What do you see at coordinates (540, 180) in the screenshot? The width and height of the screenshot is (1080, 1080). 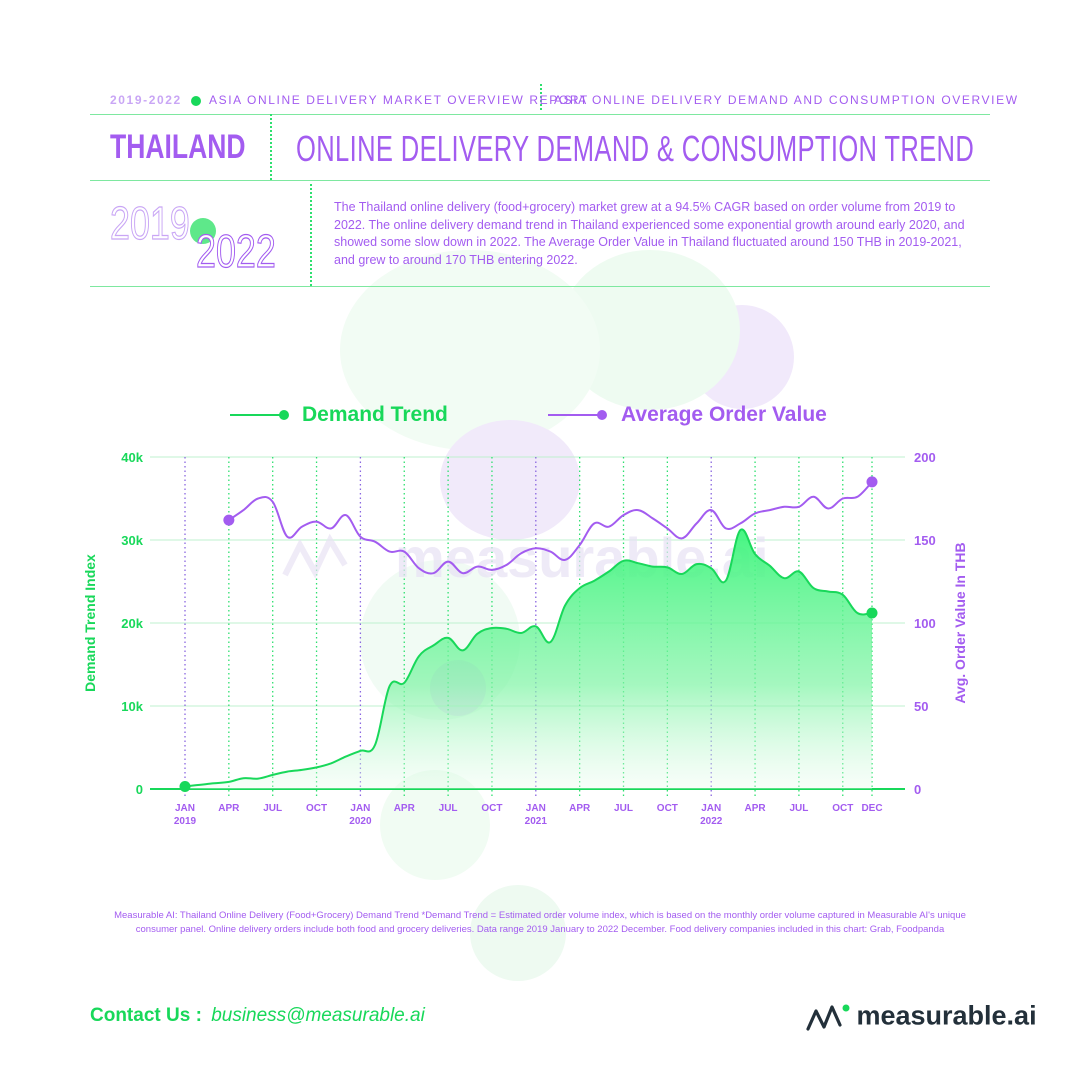 I see `header-mid-rule` at bounding box center [540, 180].